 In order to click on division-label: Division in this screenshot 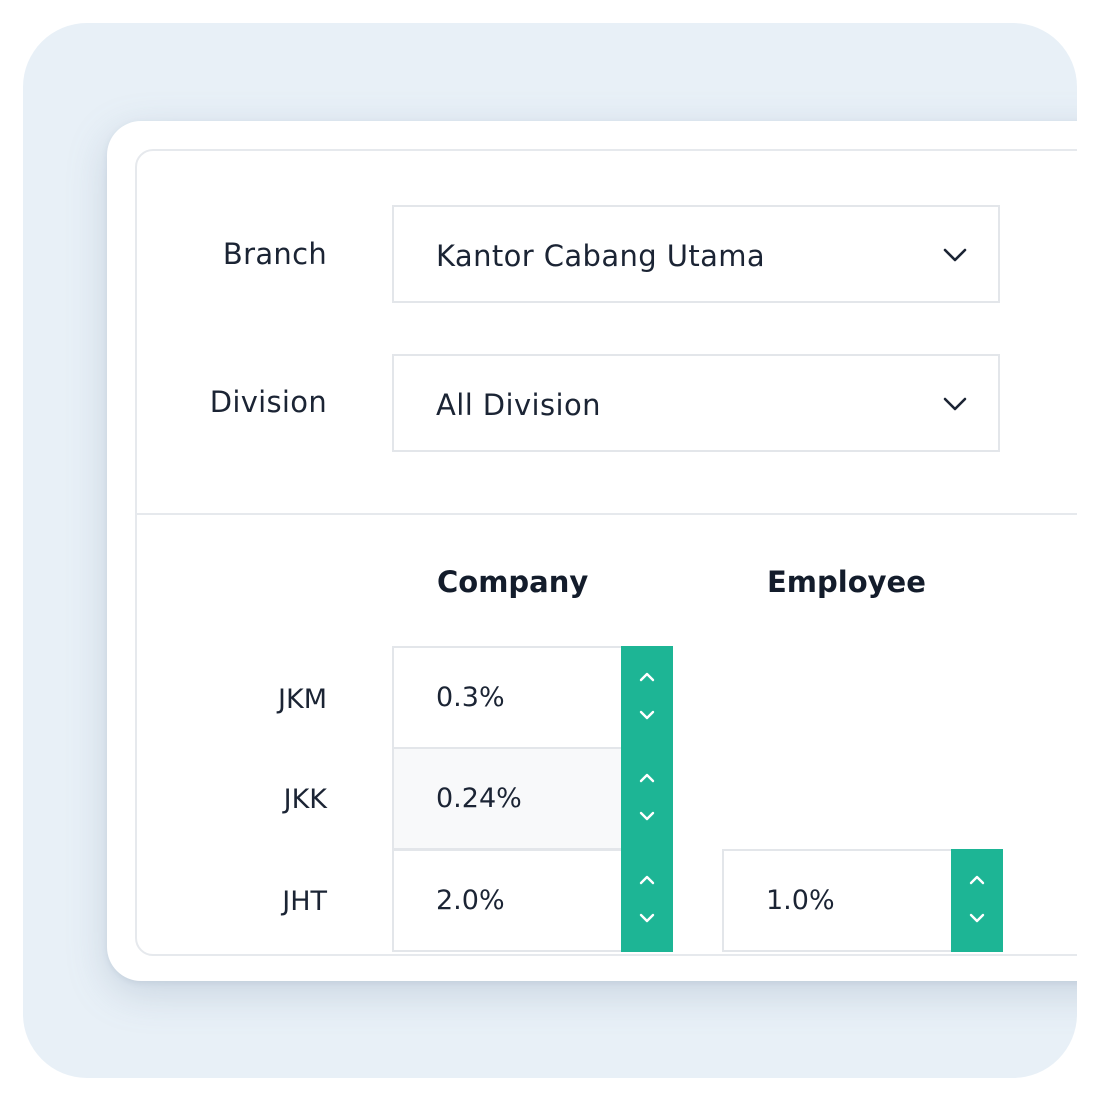, I will do `click(268, 402)`.